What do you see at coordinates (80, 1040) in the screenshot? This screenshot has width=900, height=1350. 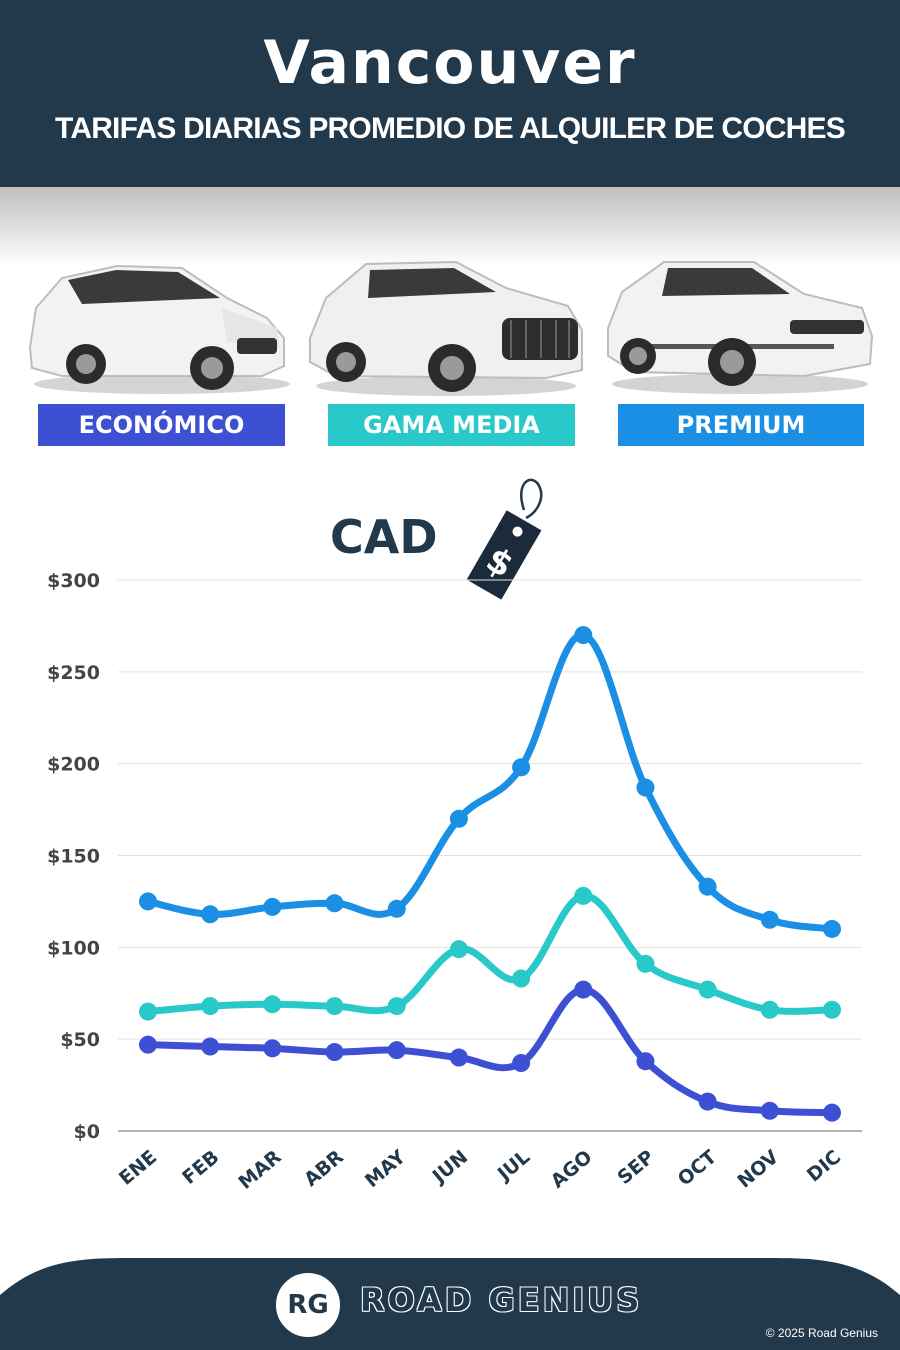 I see `y-tick-label: $50` at bounding box center [80, 1040].